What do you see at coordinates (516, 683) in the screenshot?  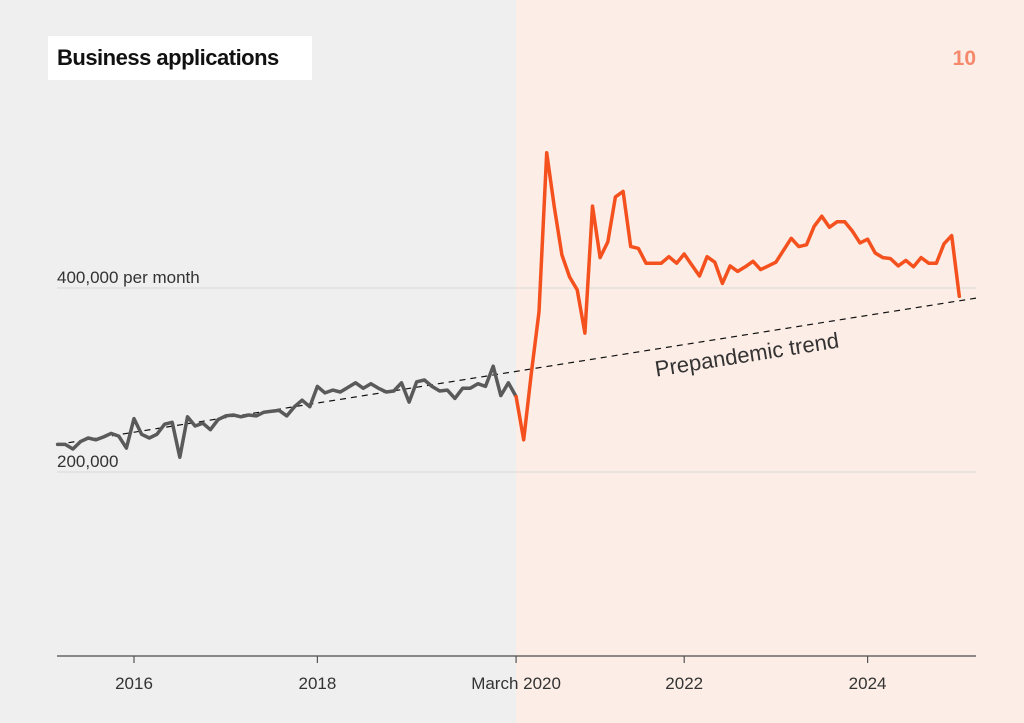 I see `x-tick-label: March 2020` at bounding box center [516, 683].